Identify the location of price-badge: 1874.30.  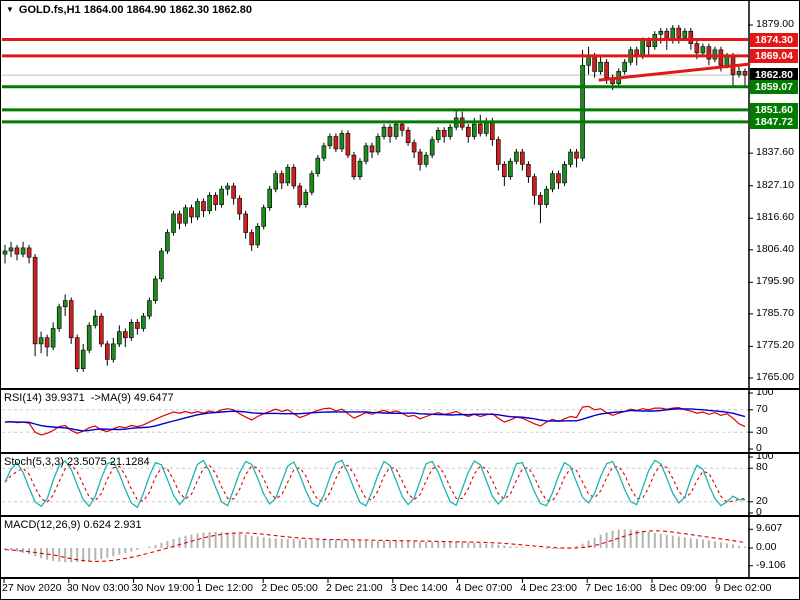
(774, 40).